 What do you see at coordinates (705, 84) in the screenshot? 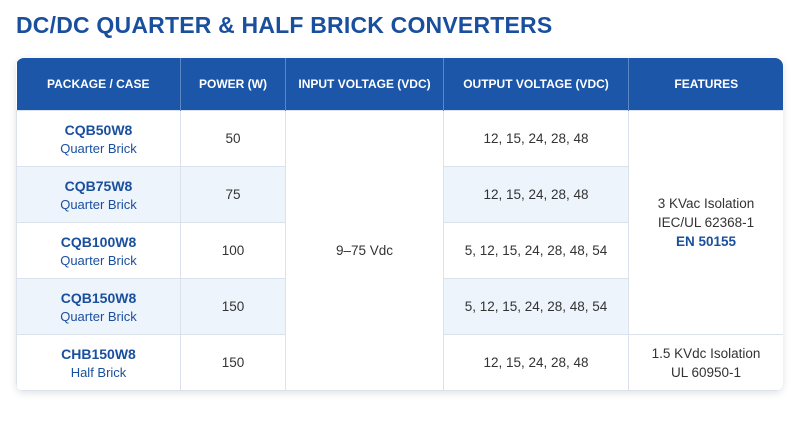
I see `header: FEATURES` at bounding box center [705, 84].